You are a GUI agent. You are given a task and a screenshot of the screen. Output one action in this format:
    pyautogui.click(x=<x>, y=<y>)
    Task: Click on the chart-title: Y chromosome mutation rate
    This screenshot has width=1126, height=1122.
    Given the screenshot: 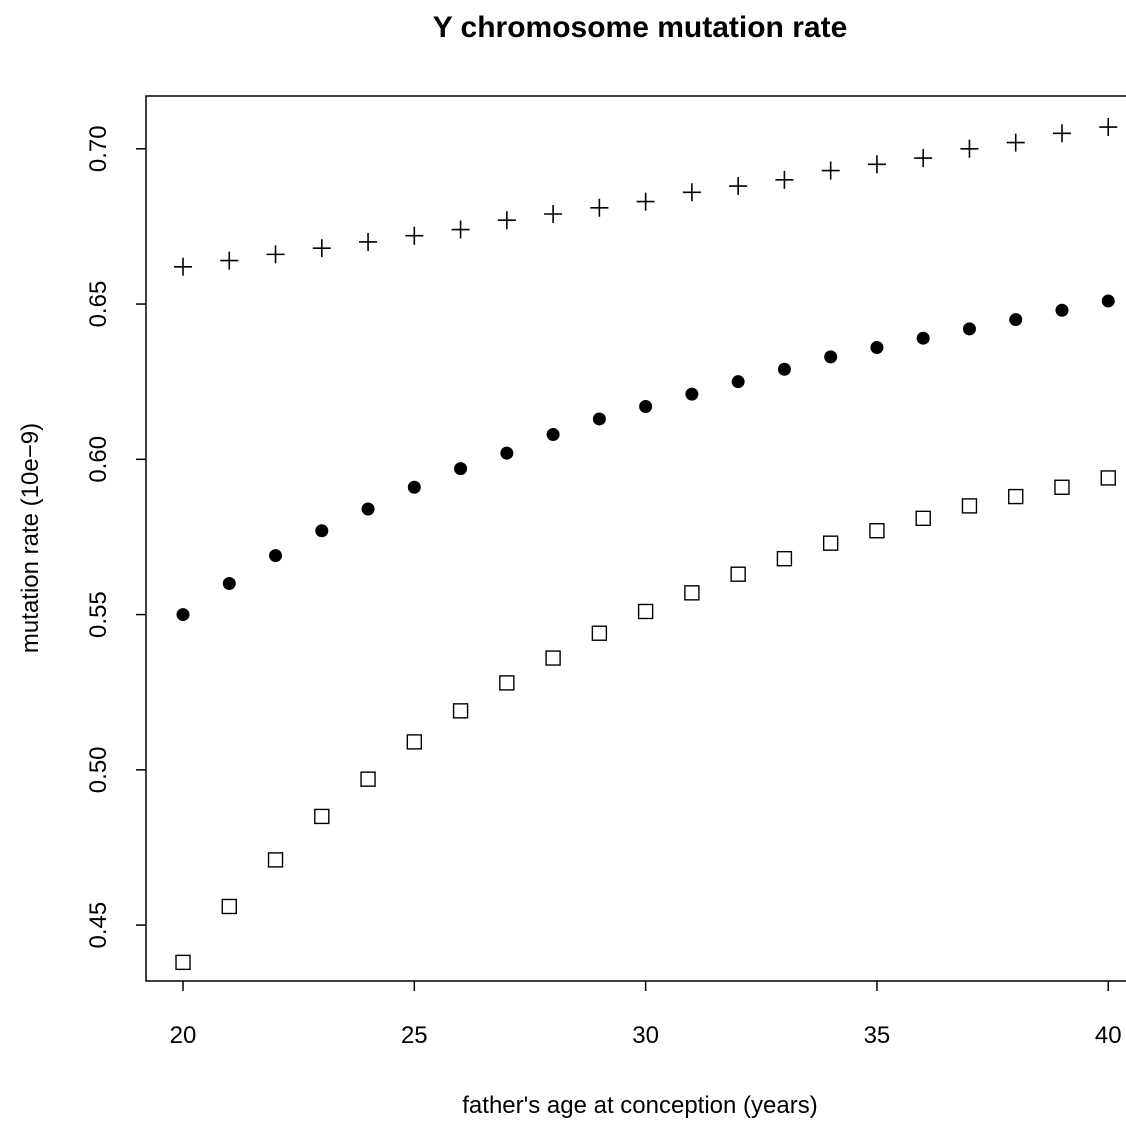 What is the action you would take?
    pyautogui.click(x=640, y=27)
    